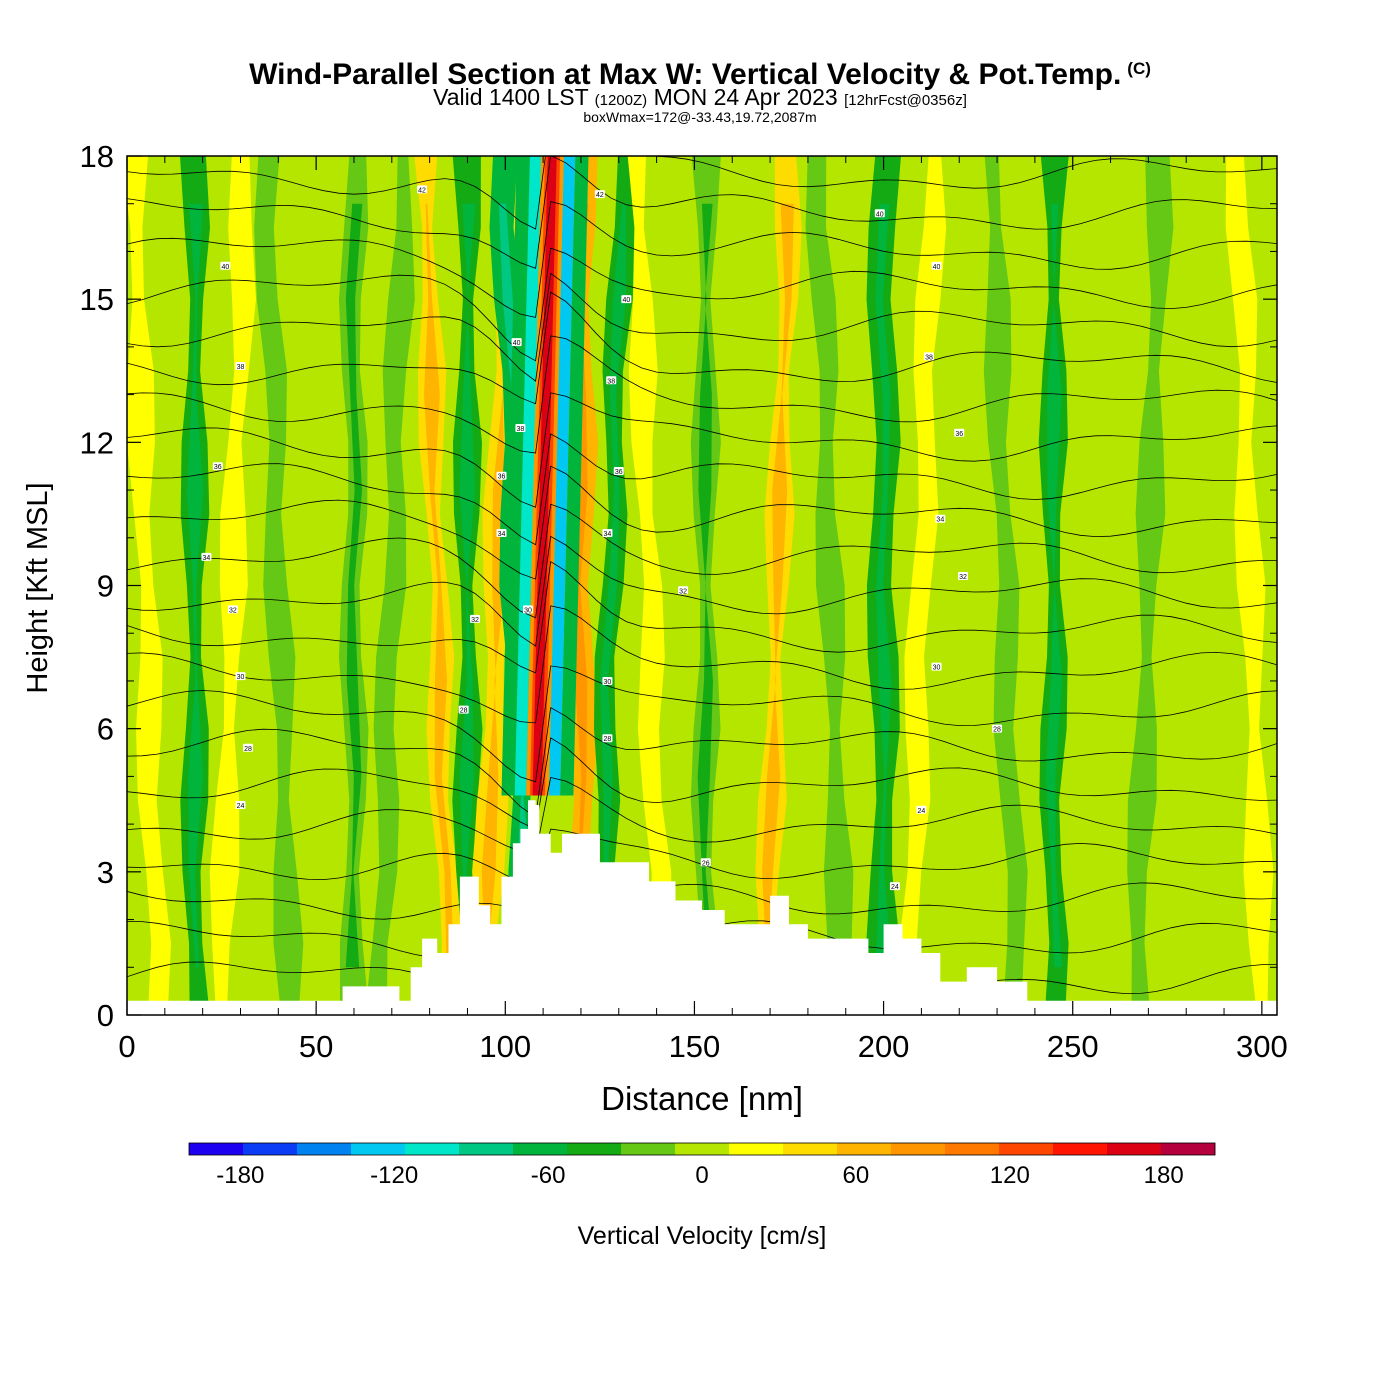 The image size is (1400, 1400). What do you see at coordinates (505, 1046) in the screenshot?
I see `x-tick-label: 100` at bounding box center [505, 1046].